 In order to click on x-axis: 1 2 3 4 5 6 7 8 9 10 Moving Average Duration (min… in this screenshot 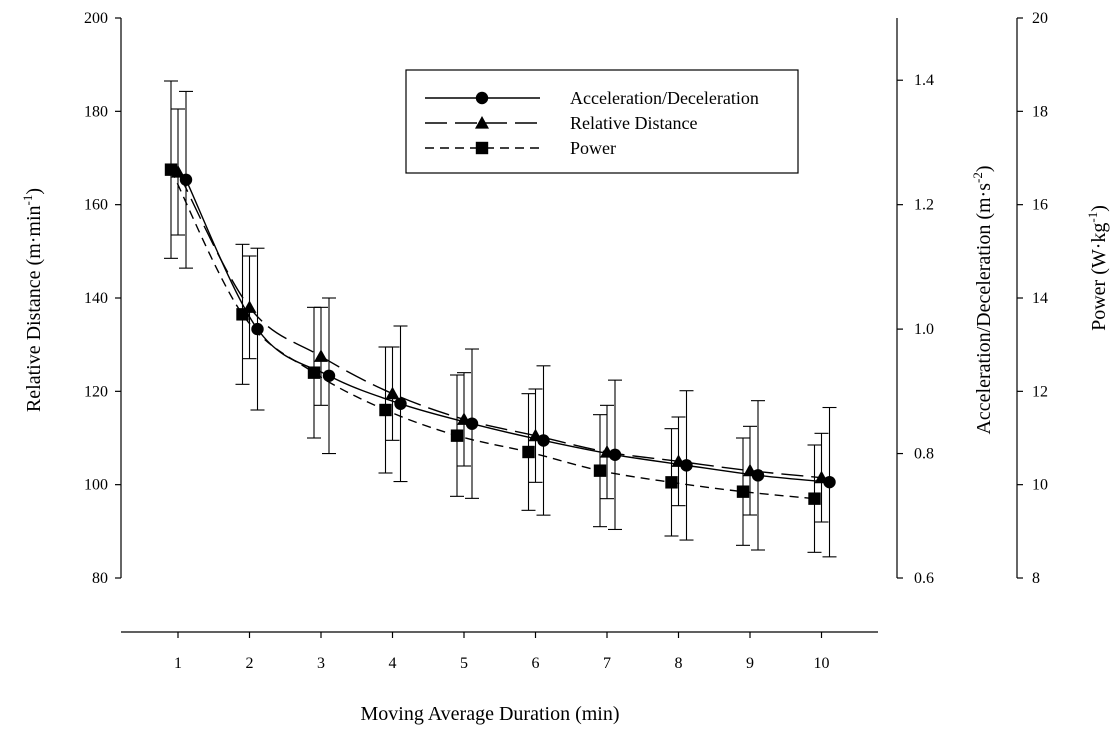, I will do `click(499, 678)`.